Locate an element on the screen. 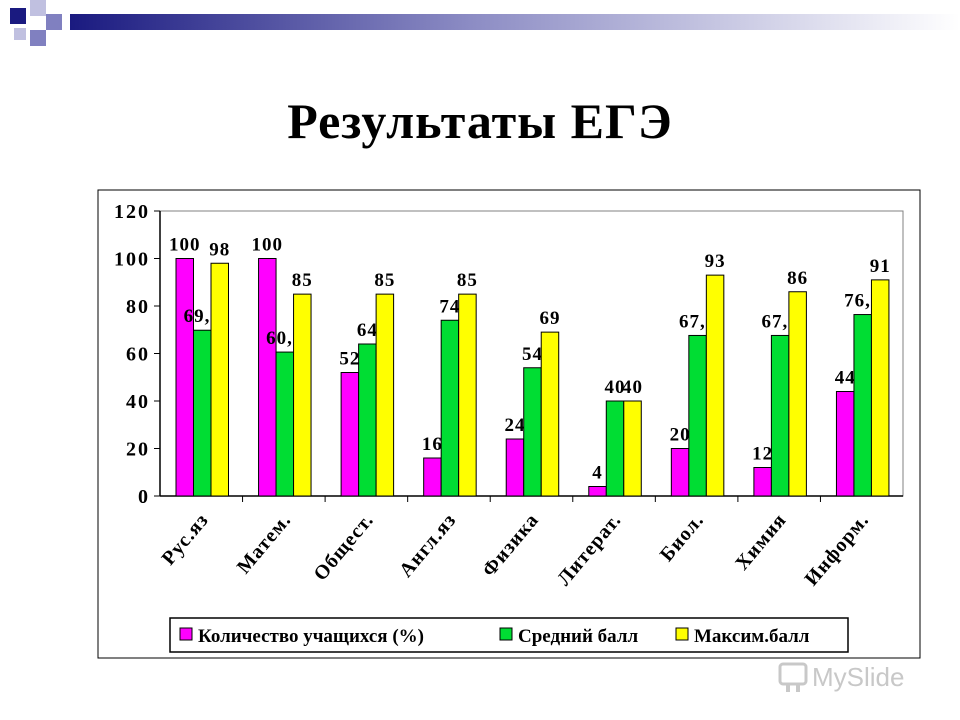 The image size is (960, 720). data-label: 4 is located at coordinates (597, 473).